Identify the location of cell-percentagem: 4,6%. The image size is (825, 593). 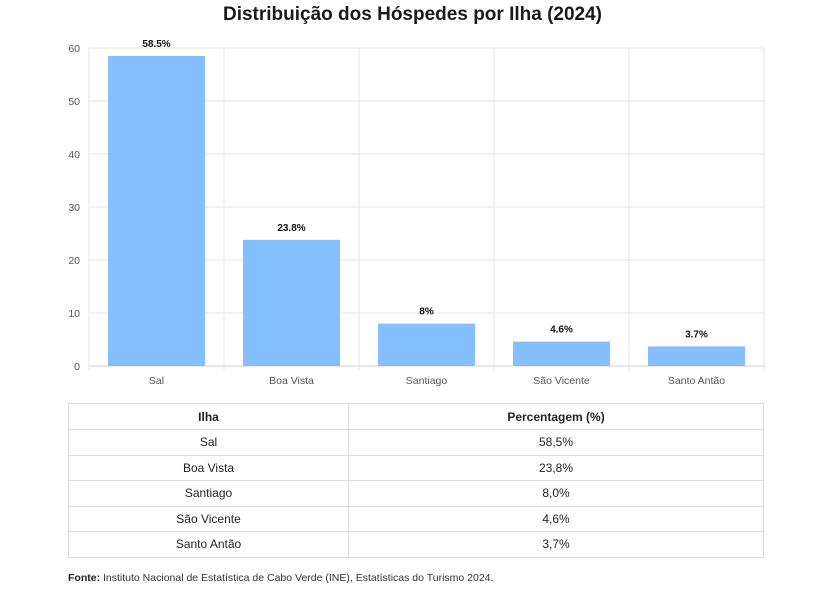
(556, 518).